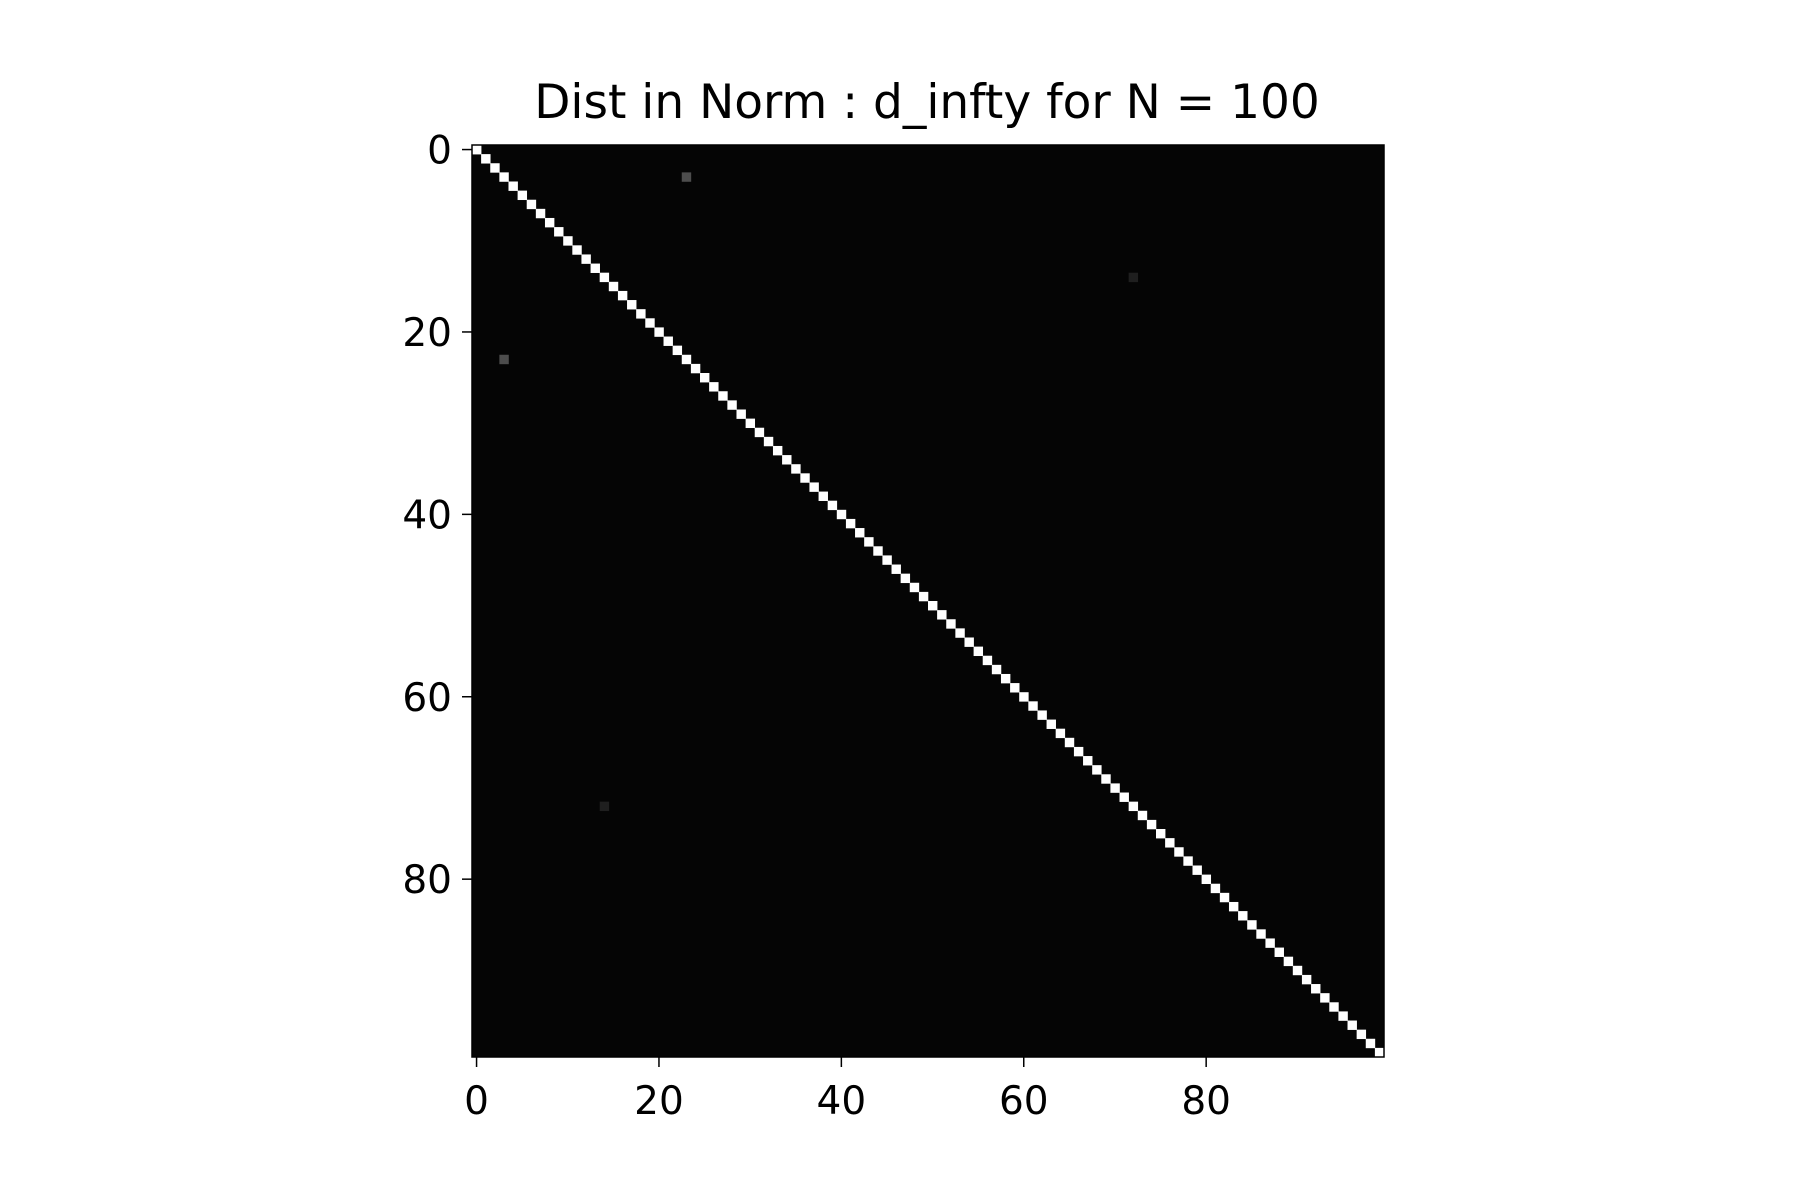  I want to click on x-tick-label: 40, so click(842, 1101).